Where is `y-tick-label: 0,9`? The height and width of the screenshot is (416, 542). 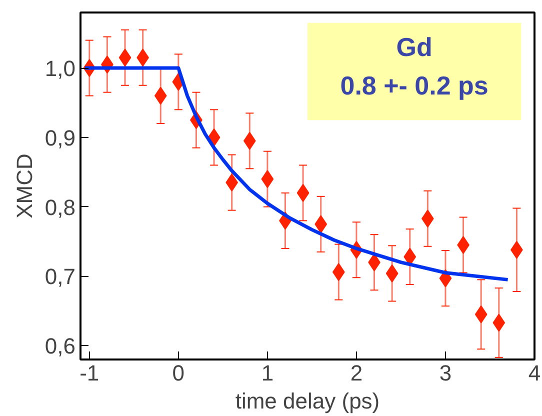
y-tick-label: 0,9 is located at coordinates (60, 137).